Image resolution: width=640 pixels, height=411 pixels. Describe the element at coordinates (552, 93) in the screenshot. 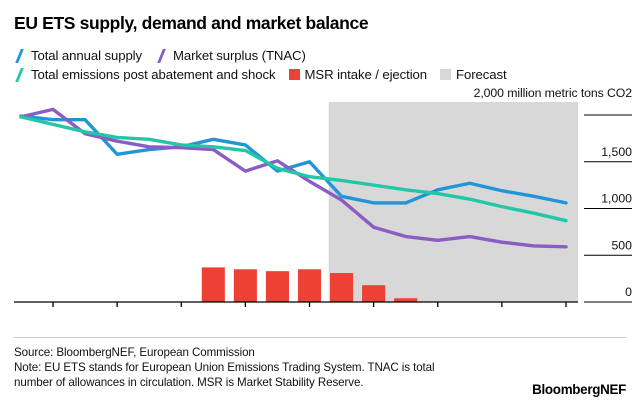

I see `y-axis-units-label: 2,000 million metric tons CO2` at that location.